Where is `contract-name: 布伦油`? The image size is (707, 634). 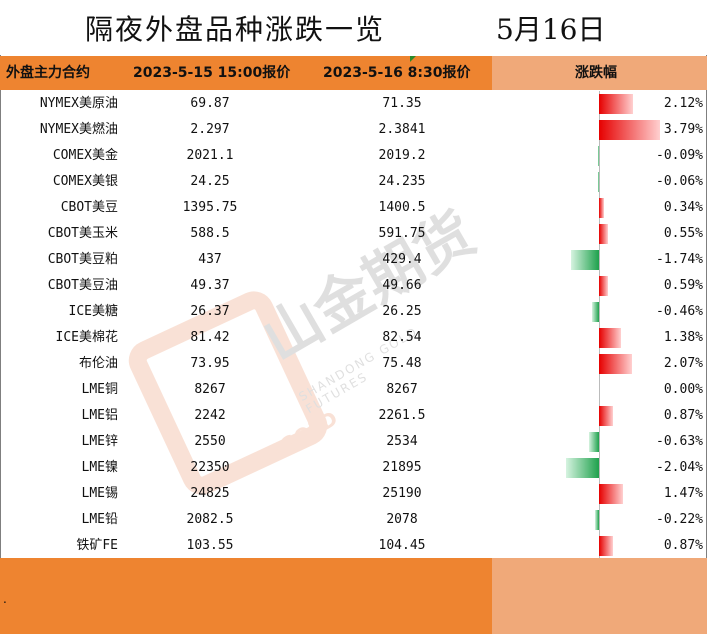
contract-name: 布伦油 is located at coordinates (98, 363).